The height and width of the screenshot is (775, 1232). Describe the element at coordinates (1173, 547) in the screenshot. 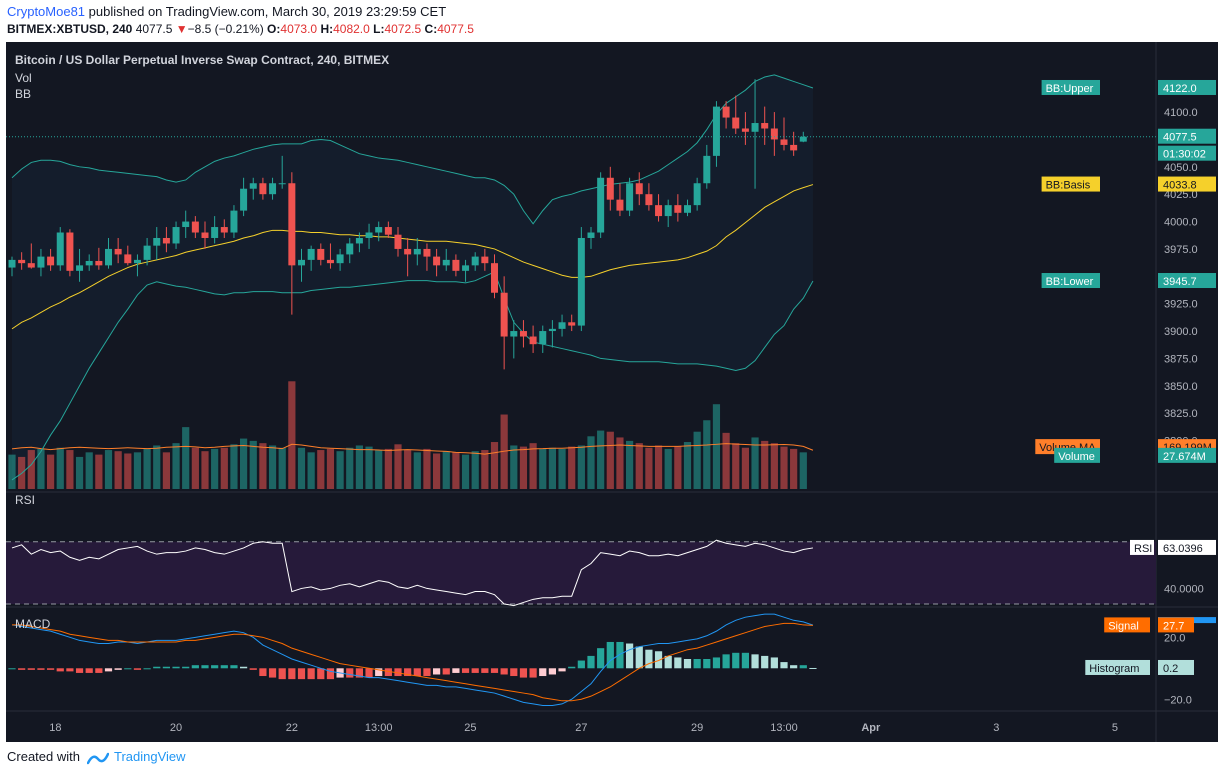

I see `rsi-value-label: RSI 63.0396` at that location.